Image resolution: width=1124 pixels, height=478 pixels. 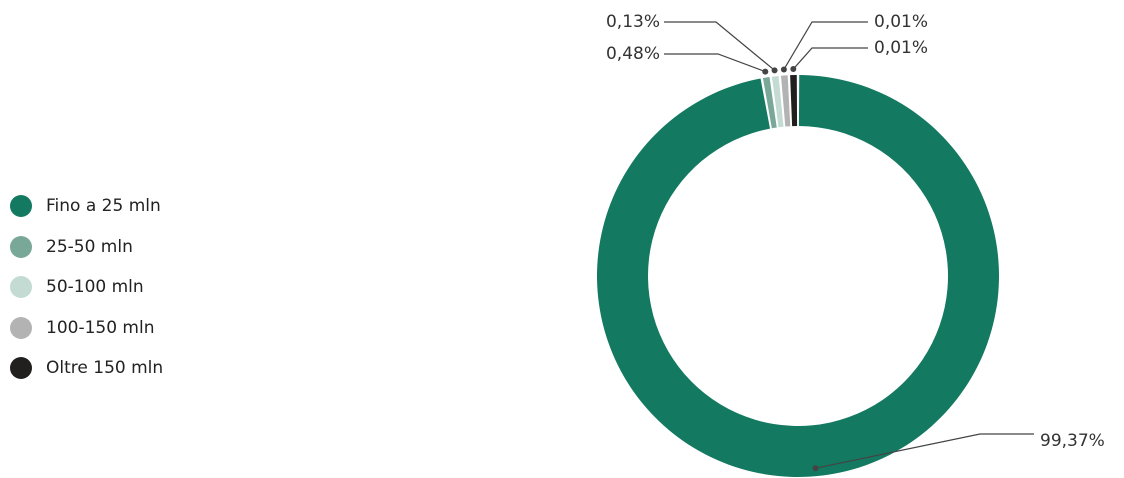 What do you see at coordinates (95, 287) in the screenshot?
I see `legend-label: 50-100 mln` at bounding box center [95, 287].